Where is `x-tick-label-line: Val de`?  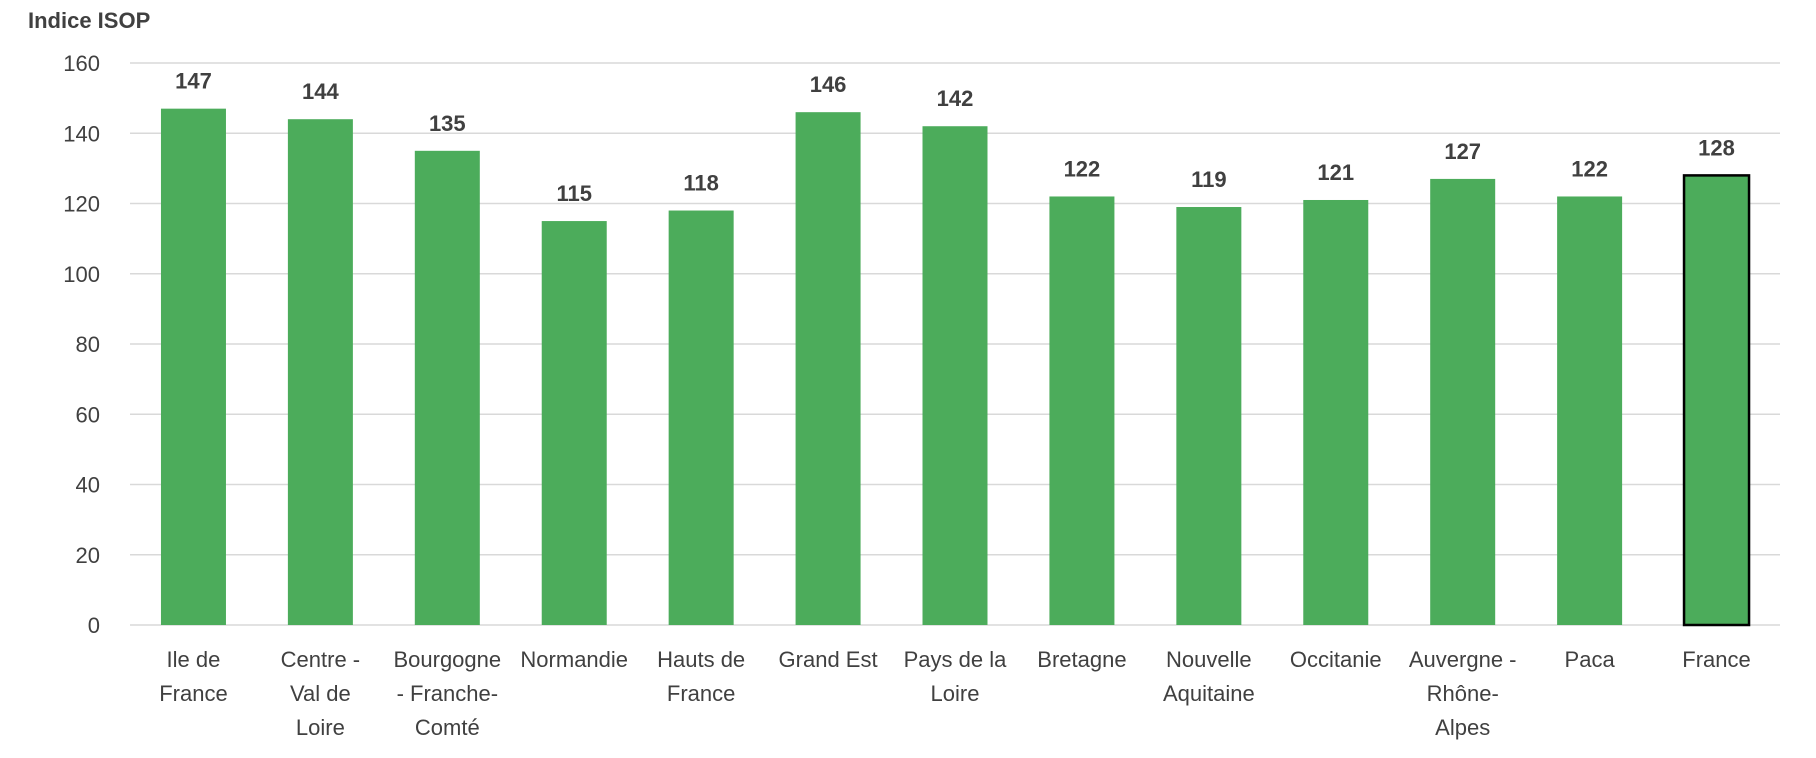
x-tick-label-line: Val de is located at coordinates (320, 693).